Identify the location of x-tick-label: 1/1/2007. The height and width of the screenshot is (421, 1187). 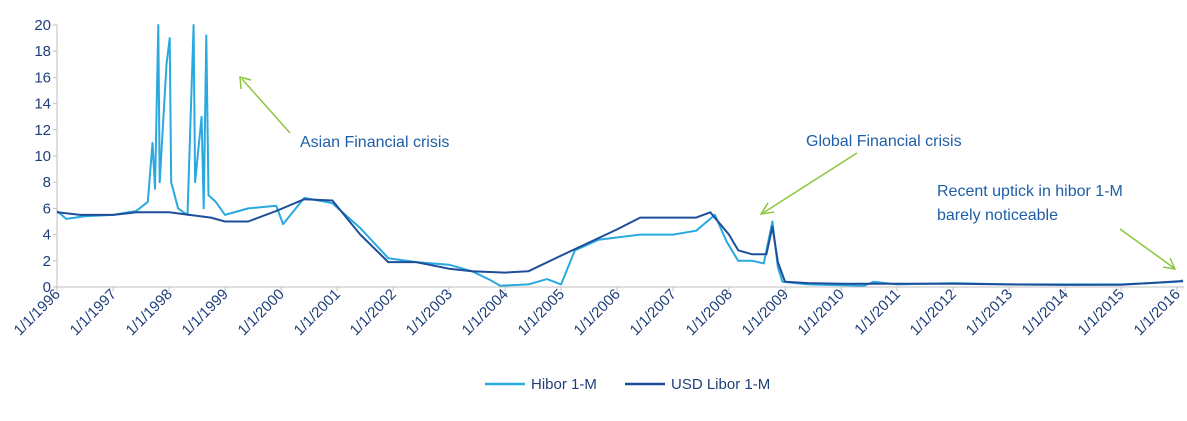
(653, 312).